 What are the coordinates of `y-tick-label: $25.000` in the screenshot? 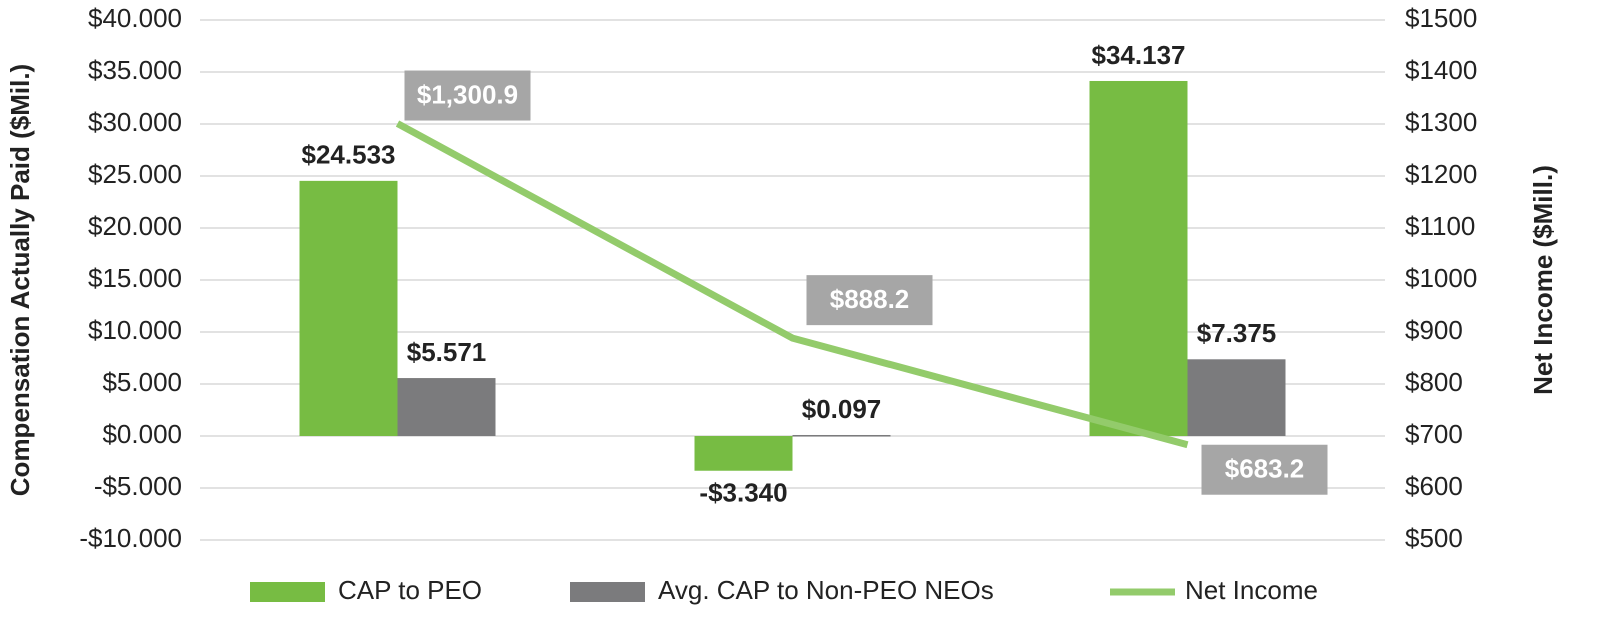 It's located at (135, 174).